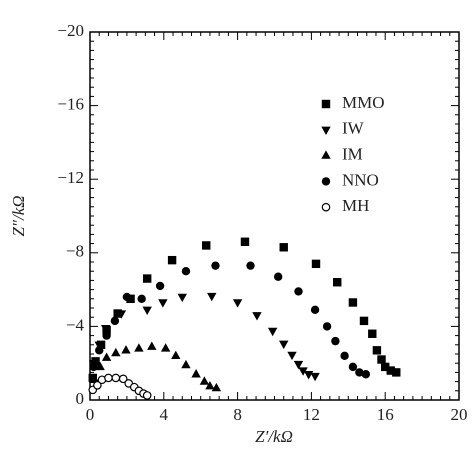  Describe the element at coordinates (385, 414) in the screenshot. I see `x-tick-label: 16` at that location.